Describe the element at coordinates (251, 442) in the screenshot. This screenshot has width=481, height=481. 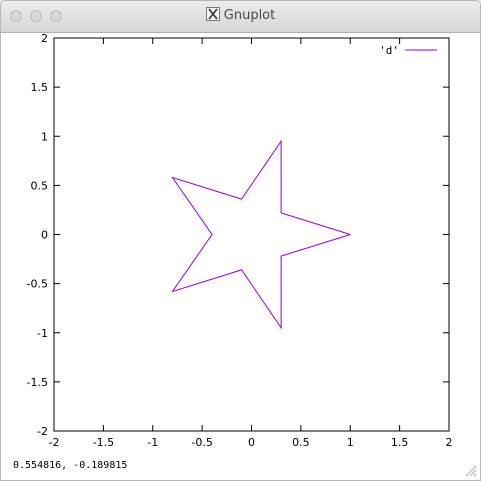
I see `x-tick-label: 0` at that location.